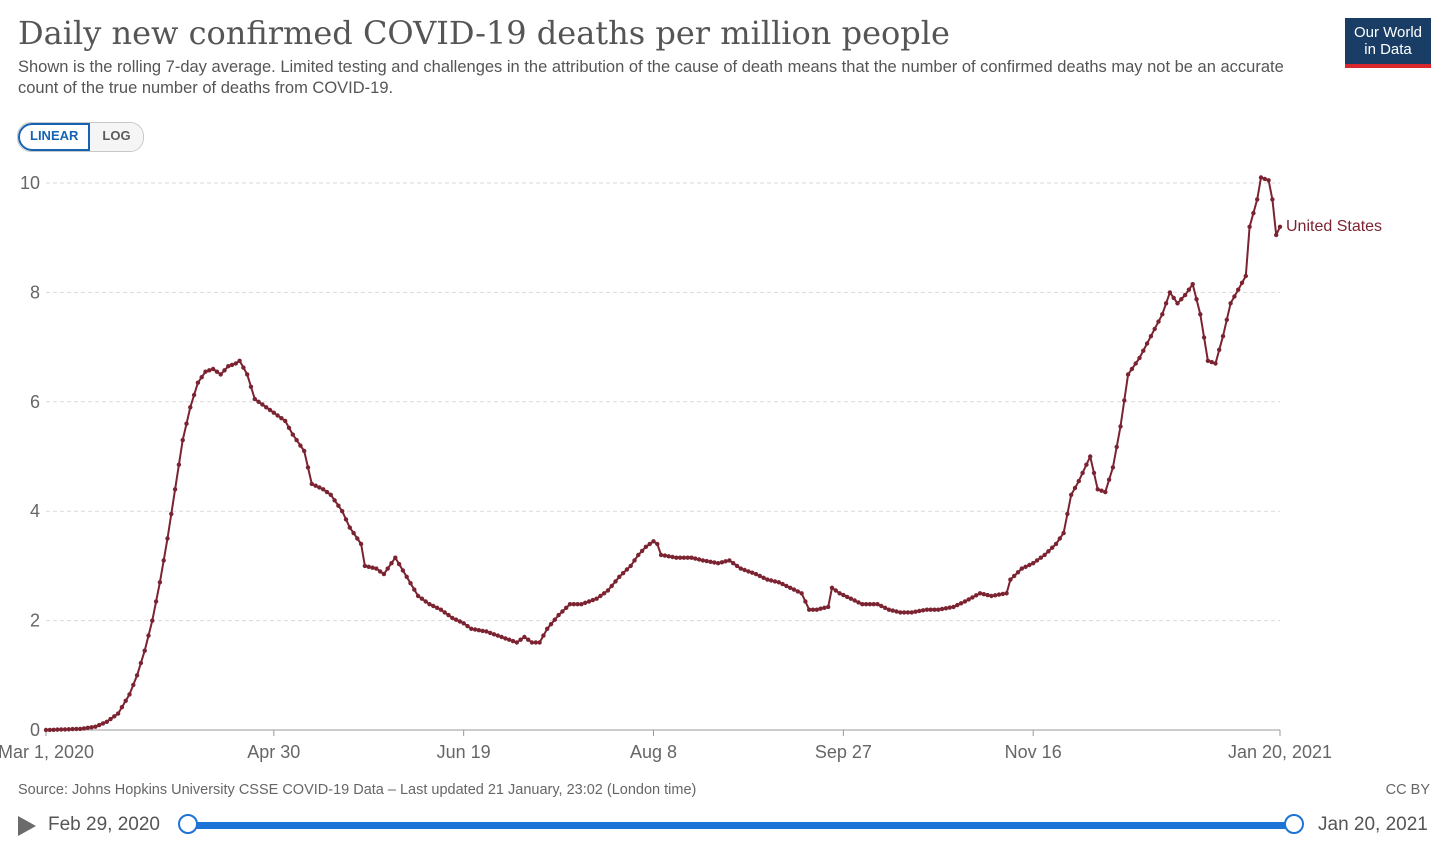  Describe the element at coordinates (35, 730) in the screenshot. I see `y-tick-label: 0` at that location.